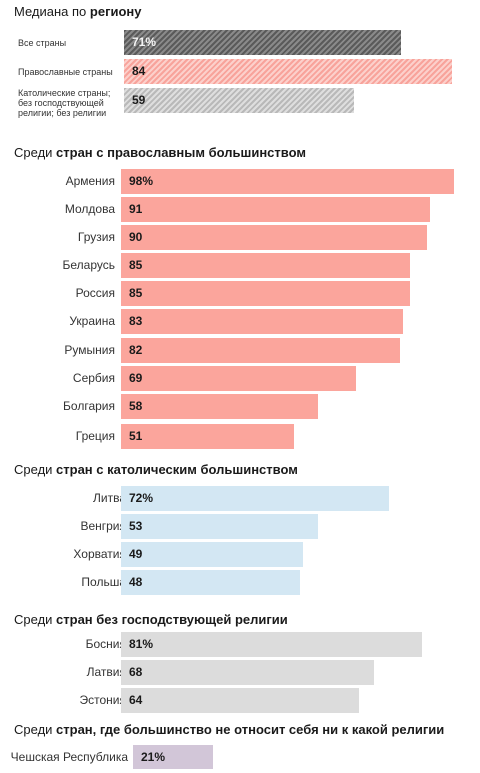  What do you see at coordinates (96, 237) in the screenshot?
I see `category-label: Грузия` at bounding box center [96, 237].